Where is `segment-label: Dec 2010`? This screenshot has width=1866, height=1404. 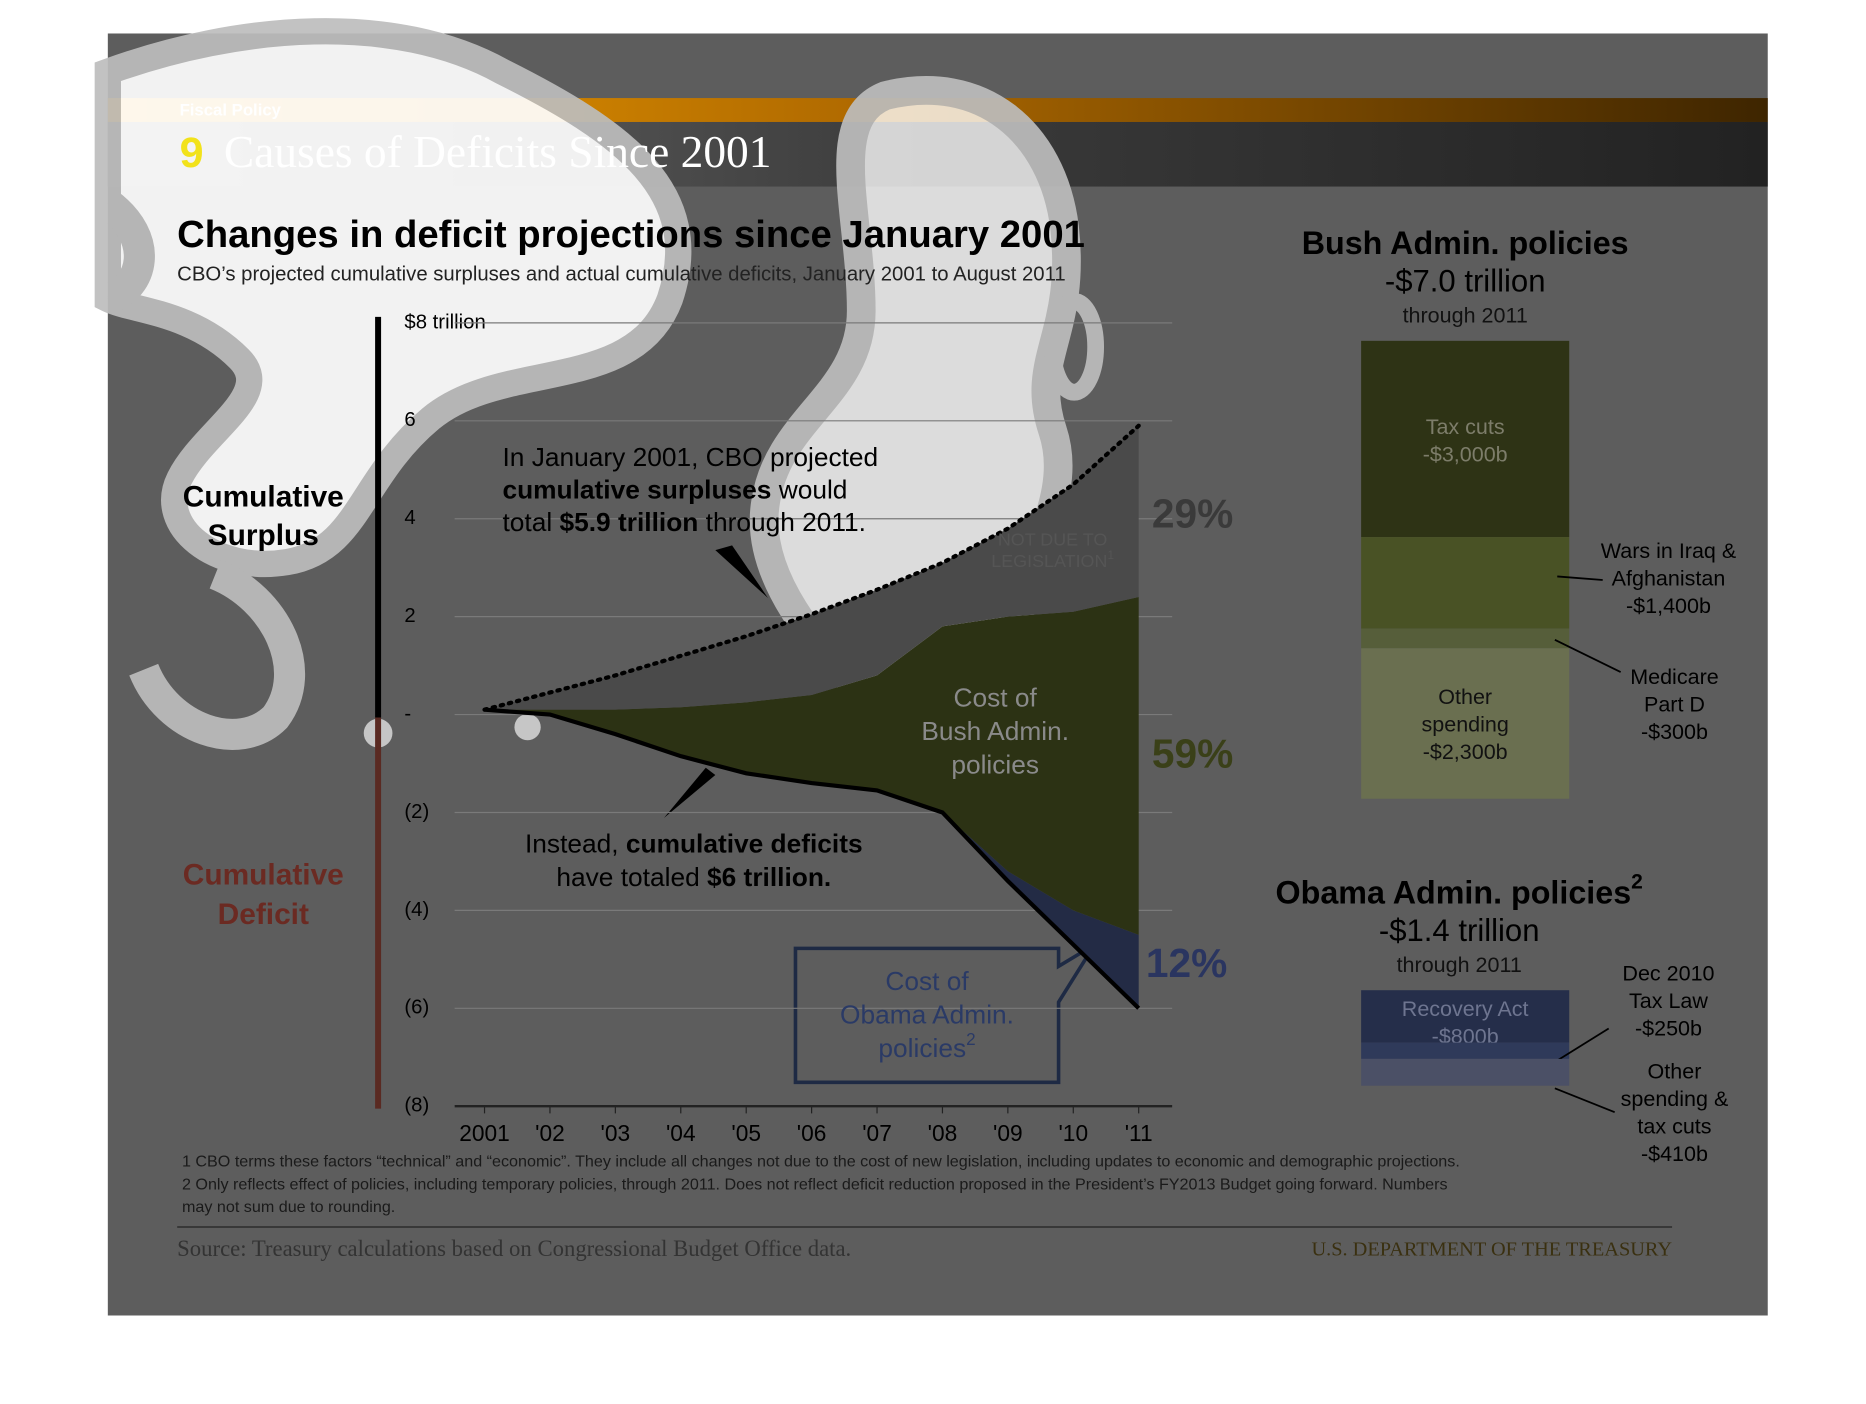
segment-label: Dec 2010 is located at coordinates (1668, 973).